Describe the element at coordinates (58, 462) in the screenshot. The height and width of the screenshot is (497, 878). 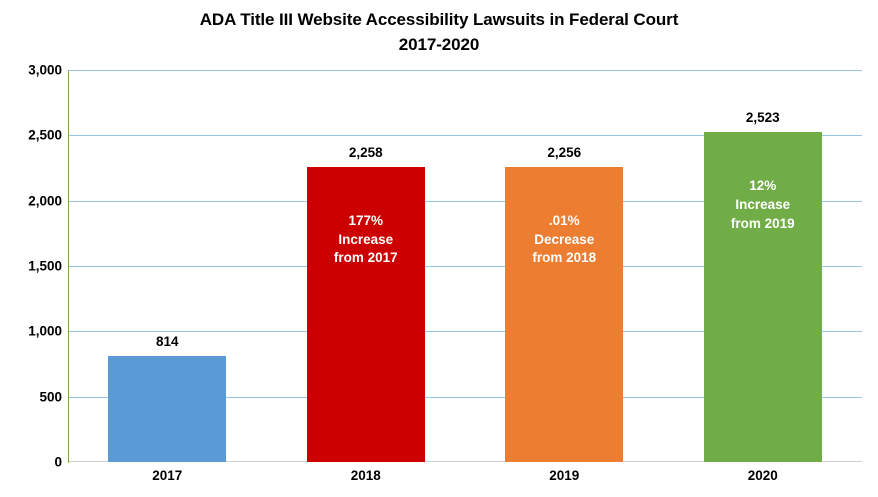
I see `y-axis-tick-label: 0` at that location.